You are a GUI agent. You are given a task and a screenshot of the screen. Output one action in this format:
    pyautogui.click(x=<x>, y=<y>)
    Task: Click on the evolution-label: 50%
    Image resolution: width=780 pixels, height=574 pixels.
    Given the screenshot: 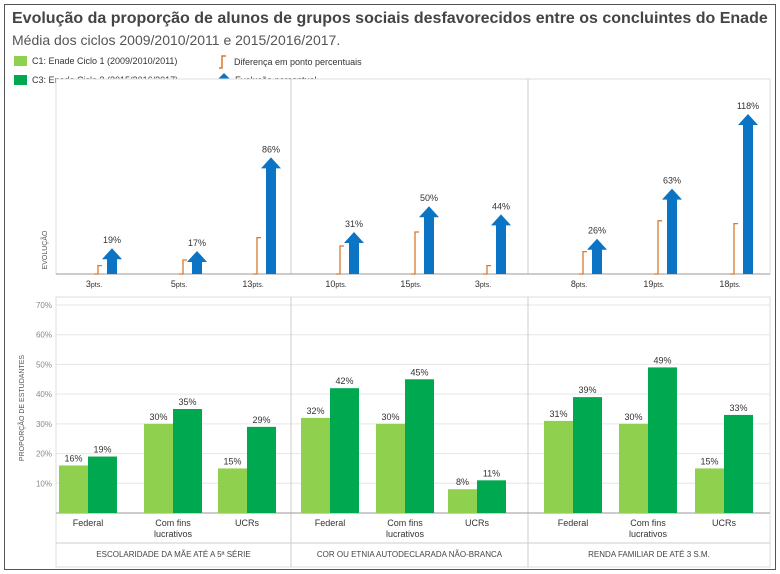 What is the action you would take?
    pyautogui.click(x=429, y=198)
    